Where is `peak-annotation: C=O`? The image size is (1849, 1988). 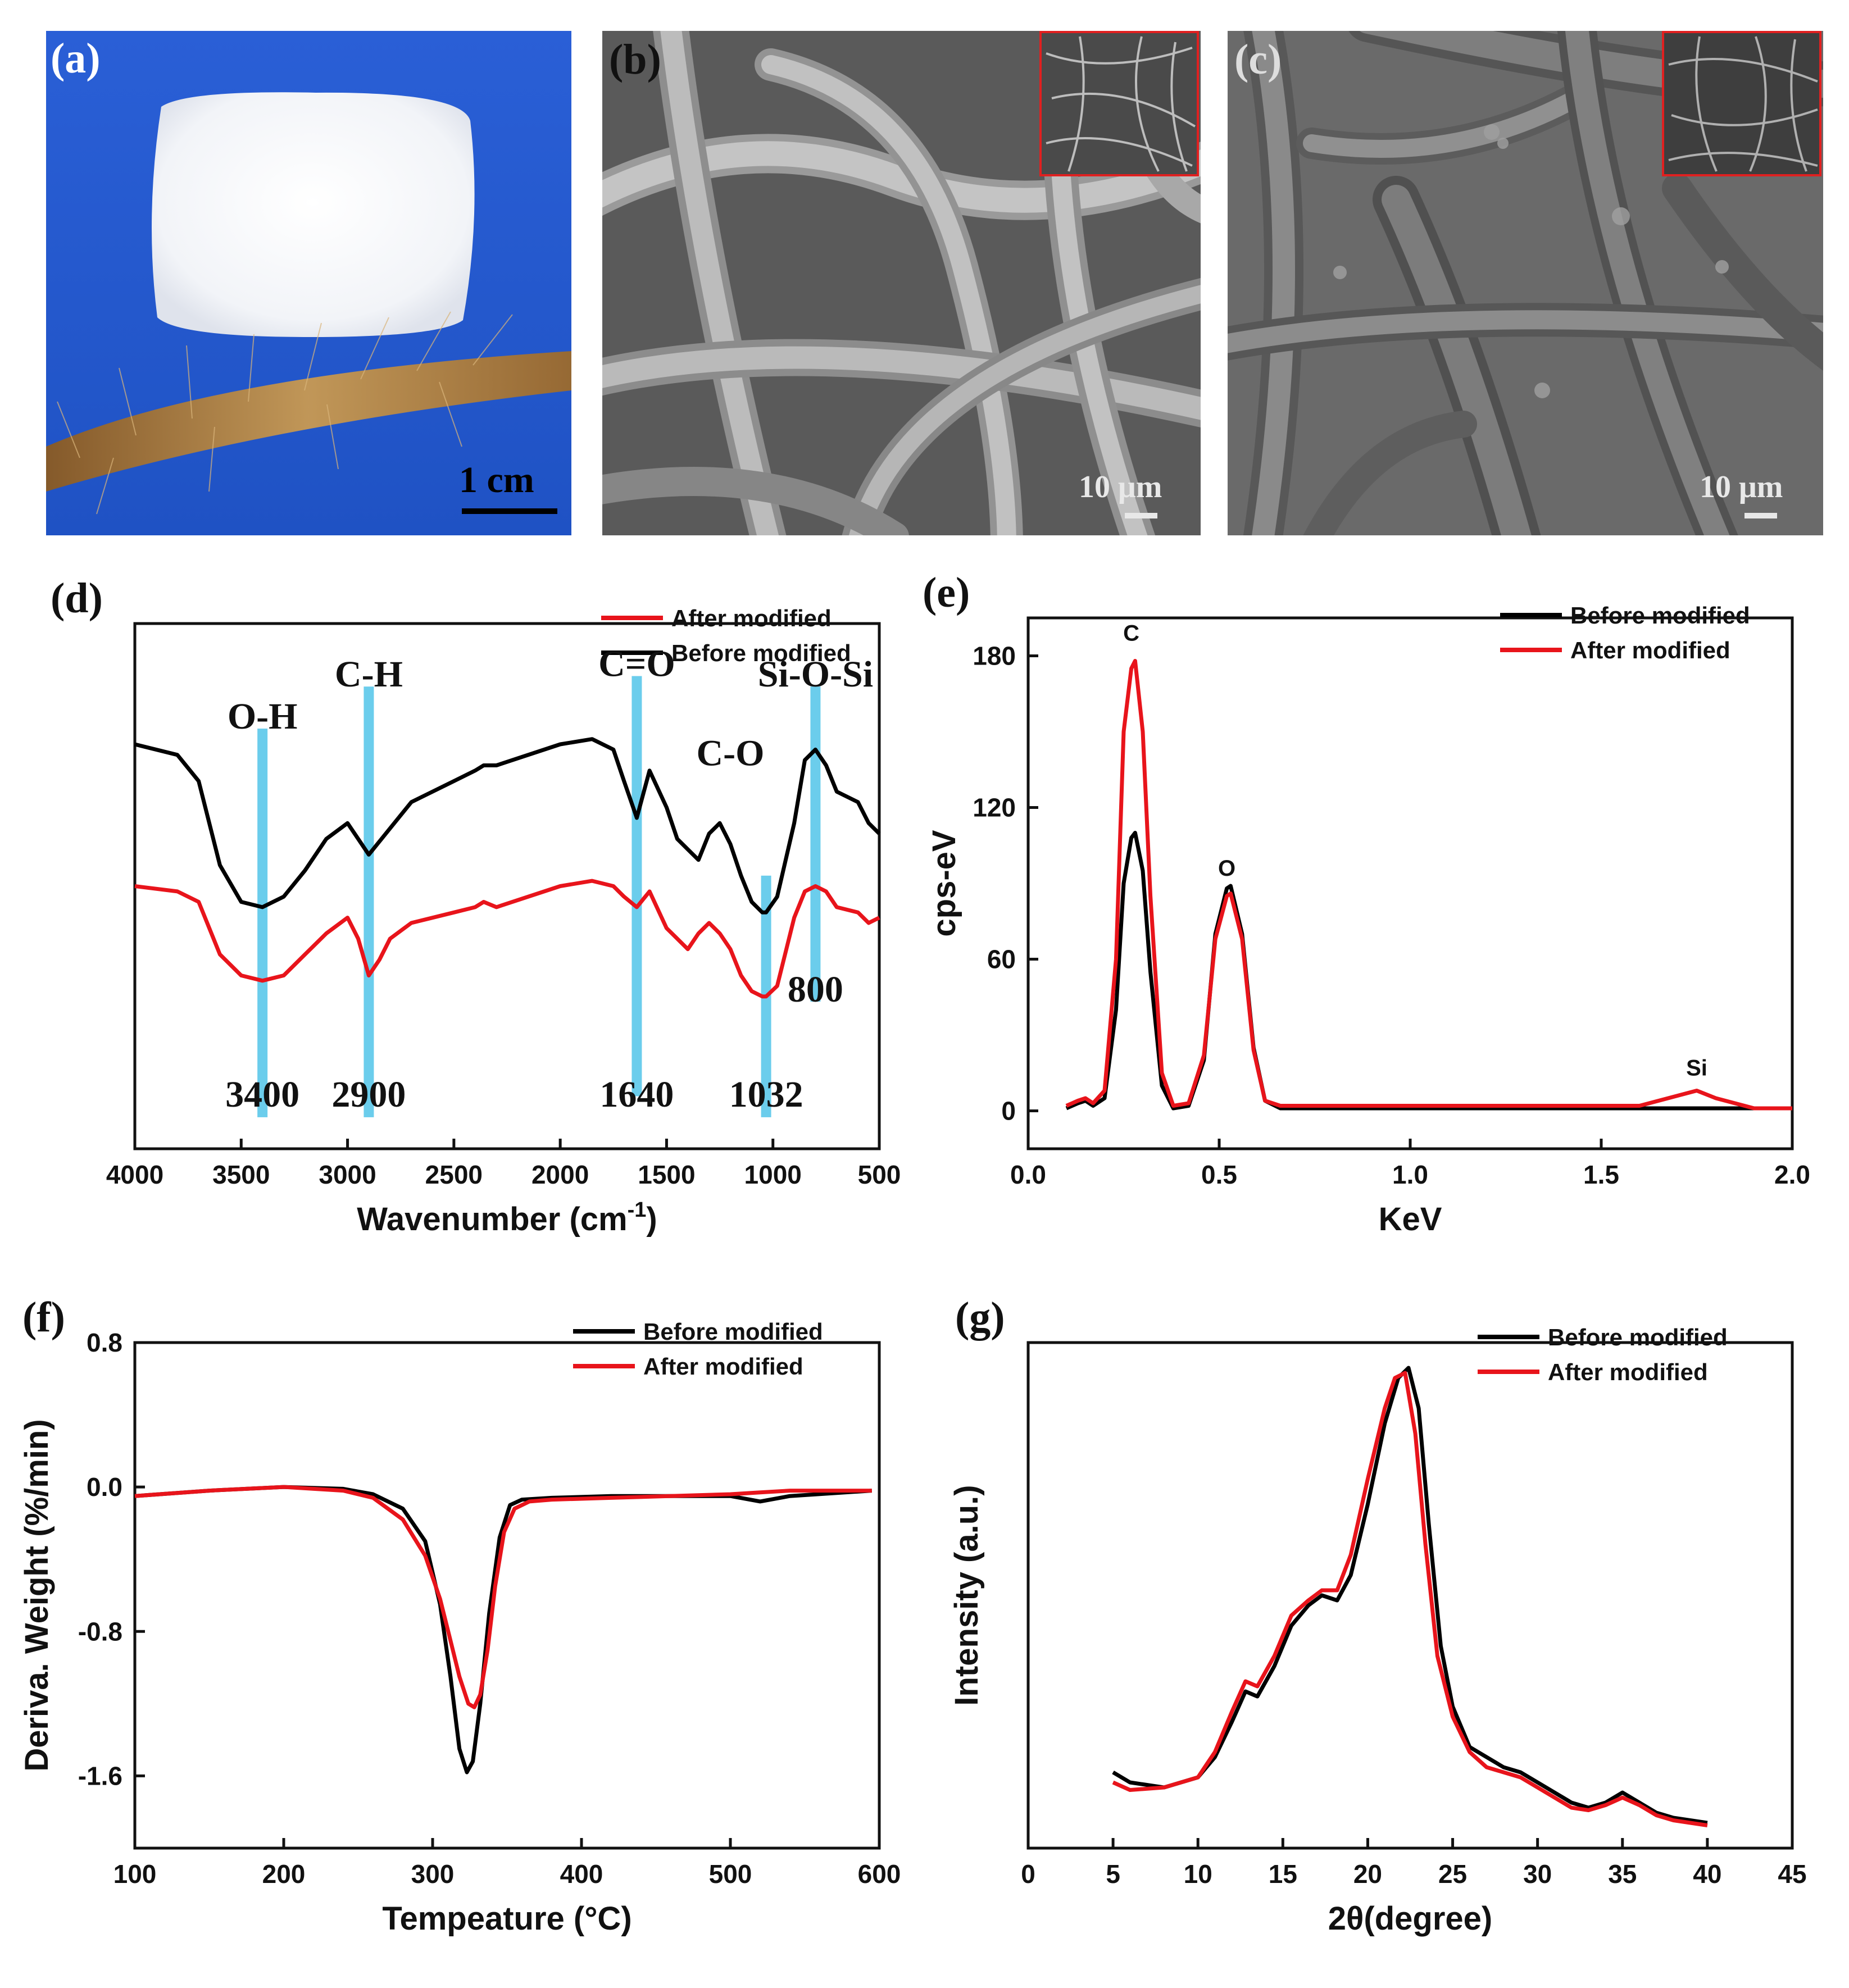 peak-annotation: C=O is located at coordinates (636, 665).